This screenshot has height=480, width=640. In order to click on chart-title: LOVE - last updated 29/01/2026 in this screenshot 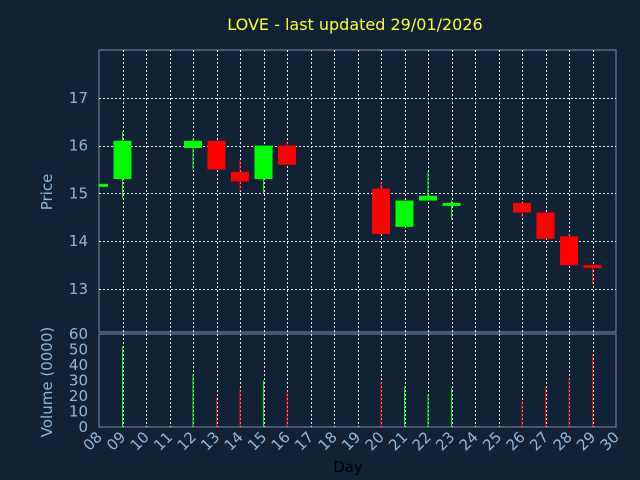, I will do `click(354, 24)`.